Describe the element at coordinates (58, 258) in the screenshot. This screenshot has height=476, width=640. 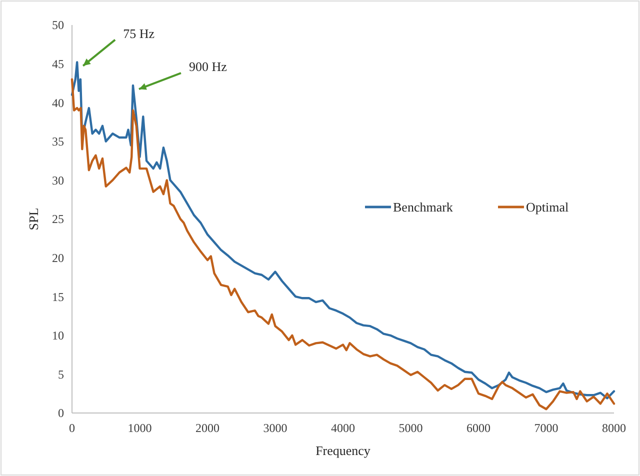
I see `y-tick-label: 20` at that location.